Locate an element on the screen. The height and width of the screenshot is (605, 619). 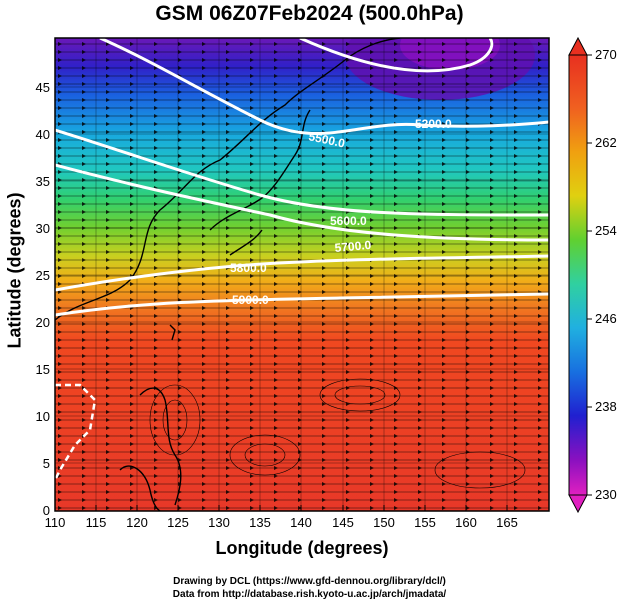
colorbar-tick-label: 254 is located at coordinates (606, 230).